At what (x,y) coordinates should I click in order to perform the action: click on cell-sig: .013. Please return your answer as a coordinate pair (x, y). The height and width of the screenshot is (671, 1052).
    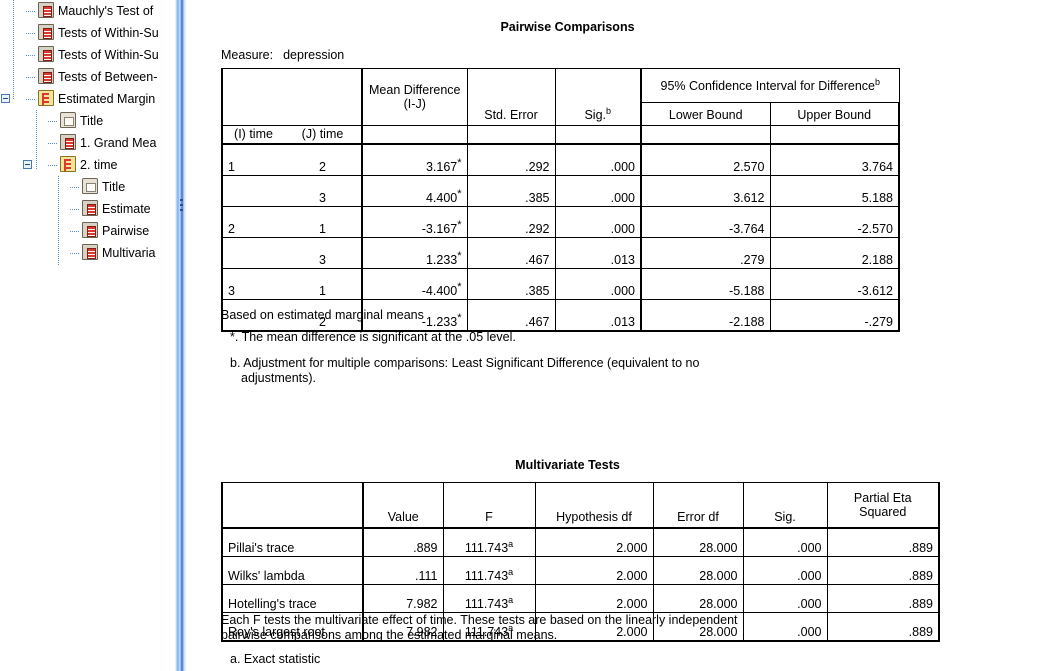
    Looking at the image, I should click on (598, 253).